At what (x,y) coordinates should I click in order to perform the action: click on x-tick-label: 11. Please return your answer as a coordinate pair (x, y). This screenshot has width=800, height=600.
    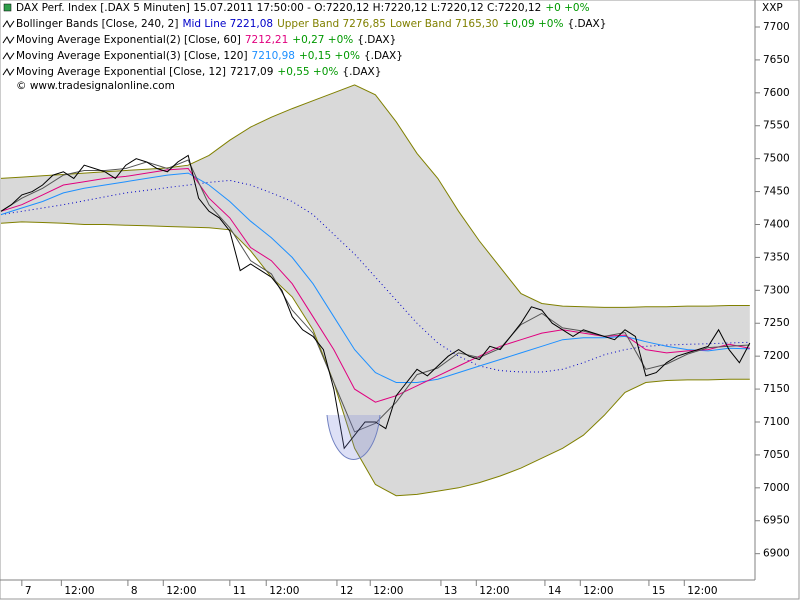
    Looking at the image, I should click on (239, 591).